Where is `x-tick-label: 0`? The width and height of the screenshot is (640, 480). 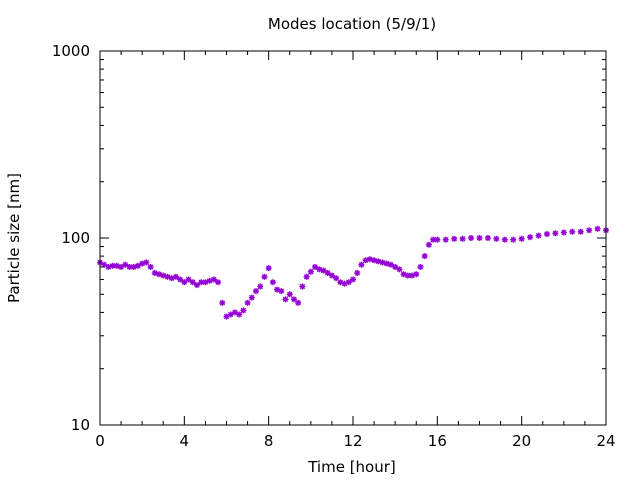
x-tick-label: 0 is located at coordinates (100, 441).